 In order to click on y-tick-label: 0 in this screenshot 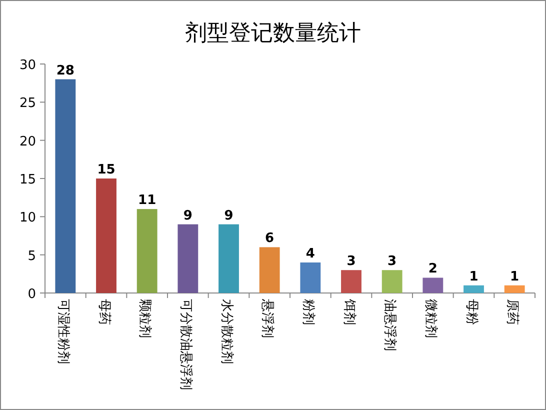, I will do `click(32, 294)`.